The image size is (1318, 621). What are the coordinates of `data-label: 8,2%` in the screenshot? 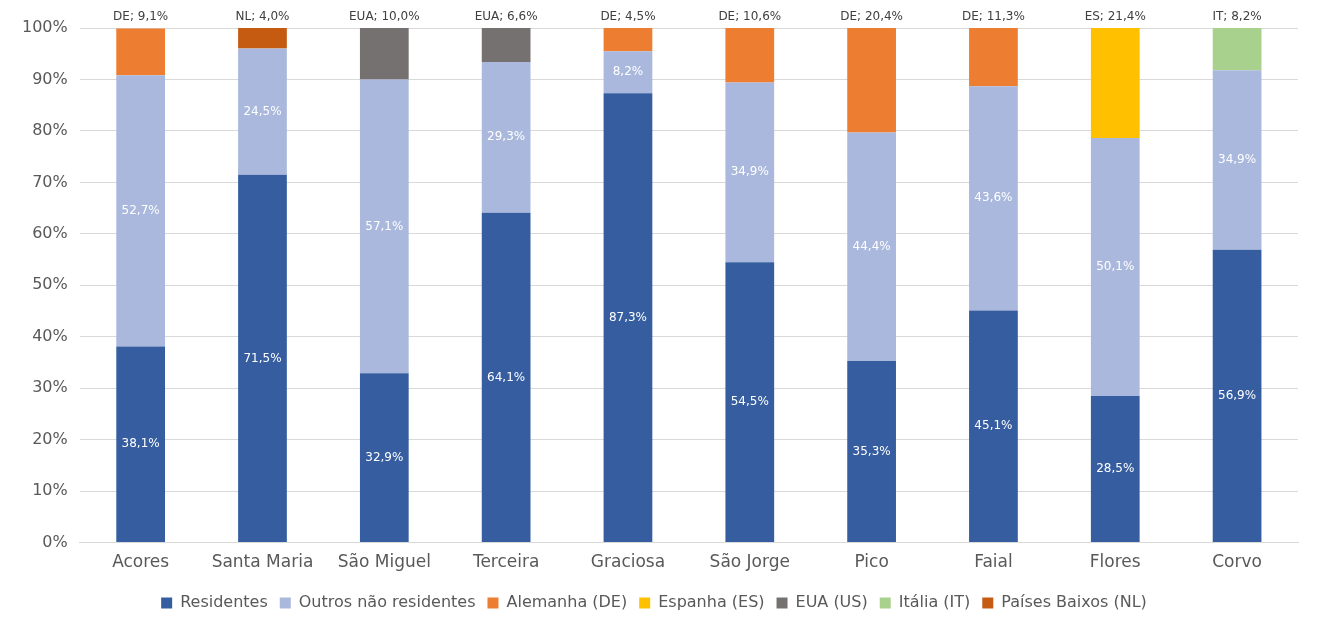 It's located at (628, 71).